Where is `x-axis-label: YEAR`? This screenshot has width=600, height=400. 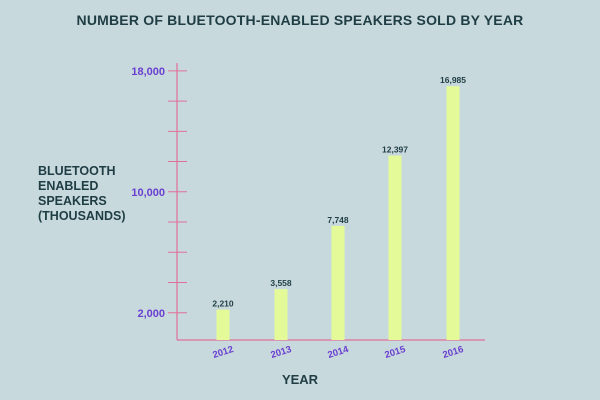 x-axis-label: YEAR is located at coordinates (300, 379).